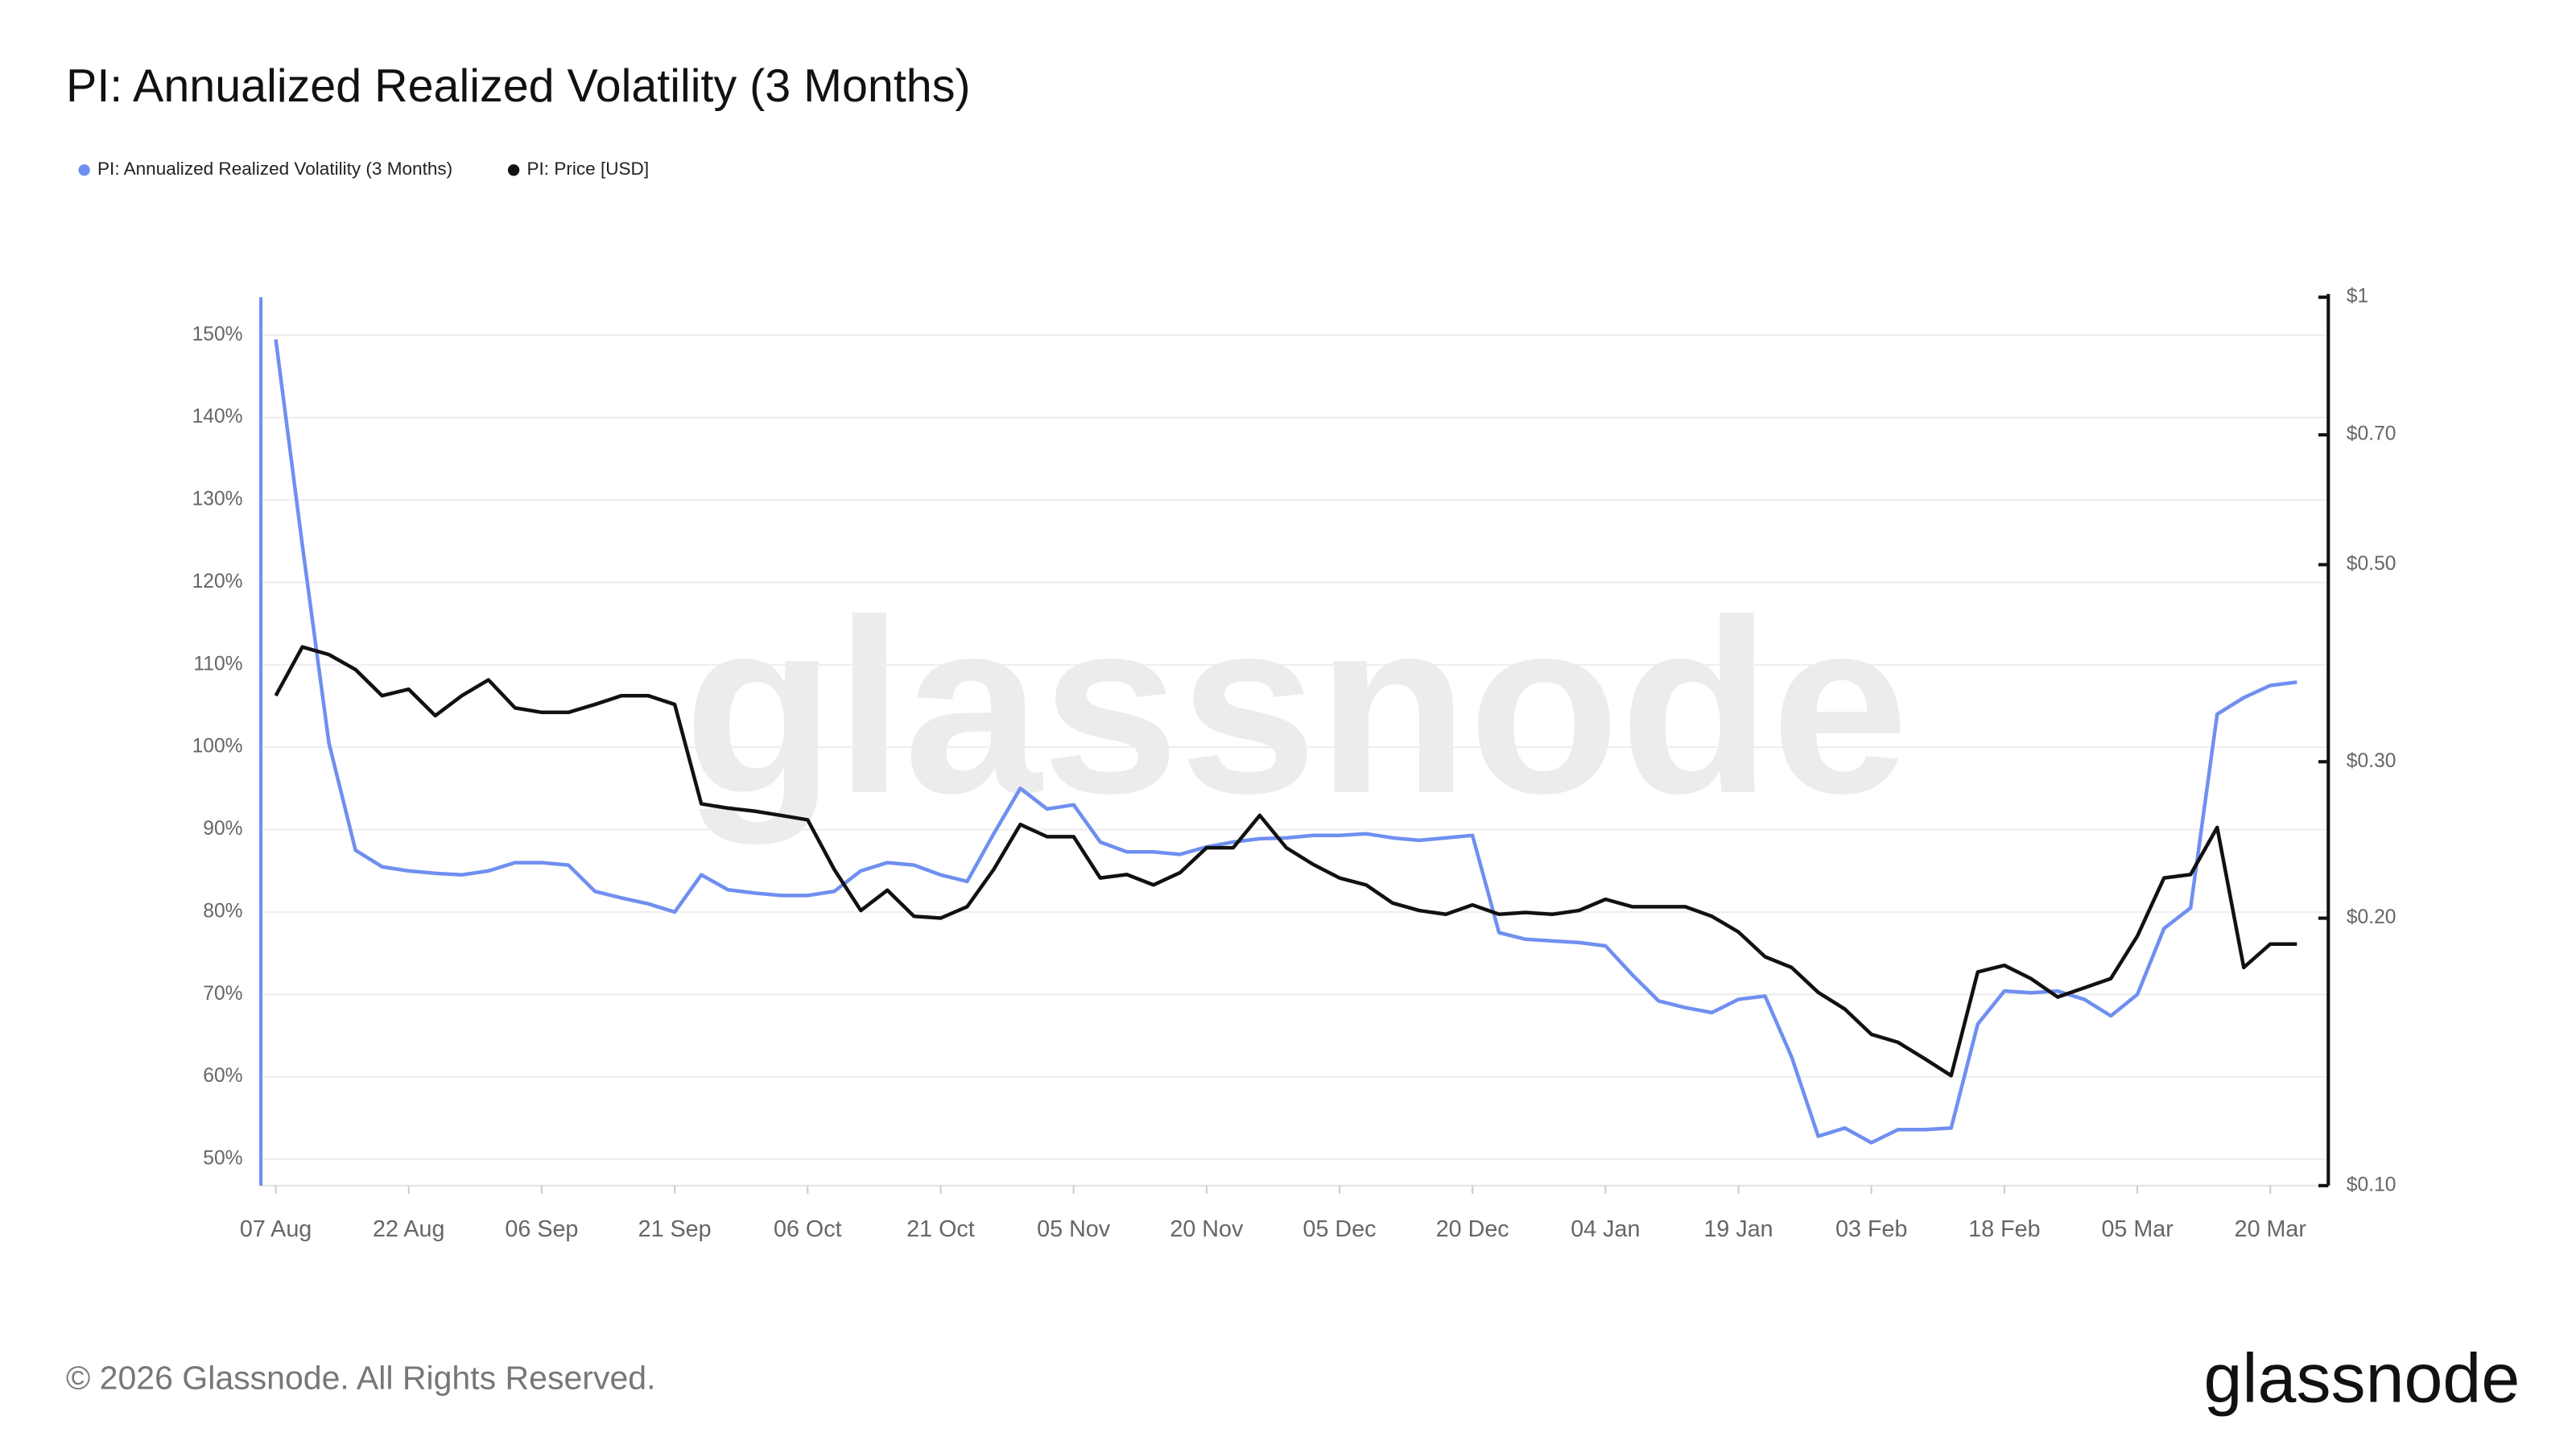 Image resolution: width=2576 pixels, height=1449 pixels. What do you see at coordinates (222, 829) in the screenshot?
I see `y-tick-label: 90%` at bounding box center [222, 829].